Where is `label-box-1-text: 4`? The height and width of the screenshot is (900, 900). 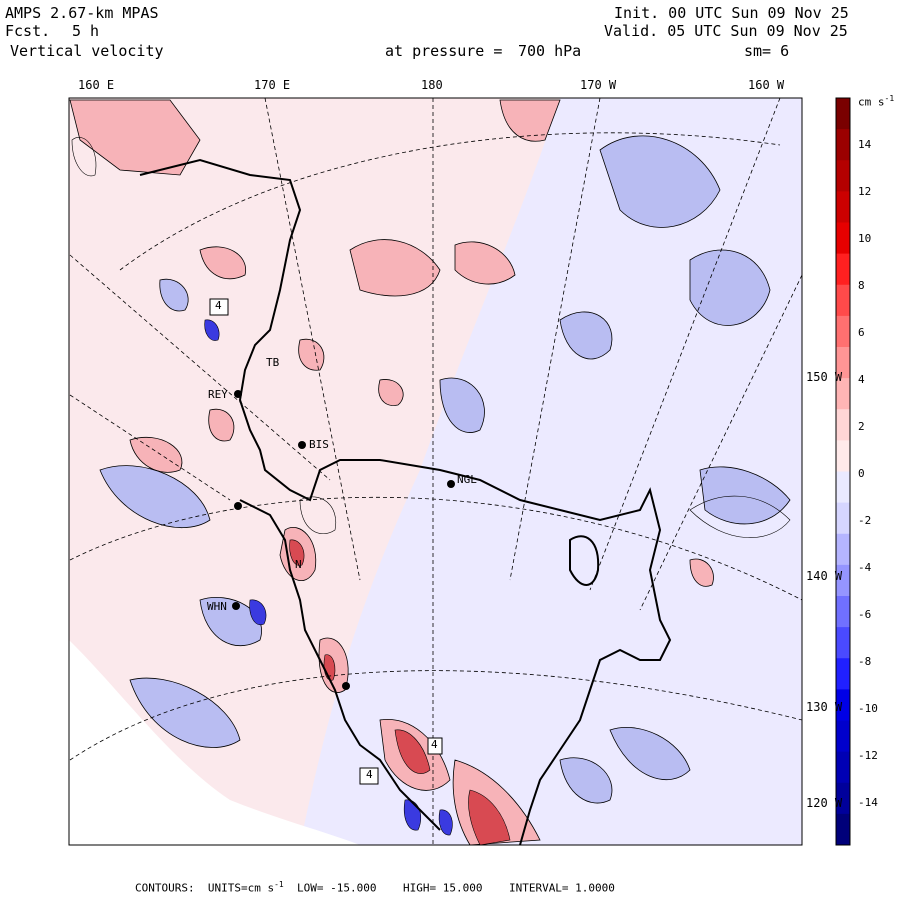
label-box-1-text: 4 is located at coordinates (218, 305).